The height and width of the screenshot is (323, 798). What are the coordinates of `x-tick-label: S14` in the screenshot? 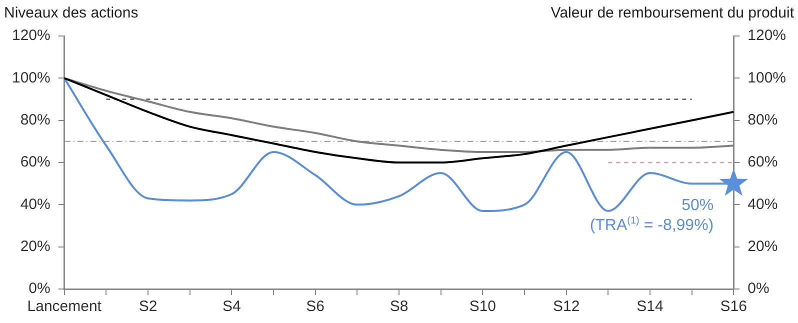 It's located at (650, 307).